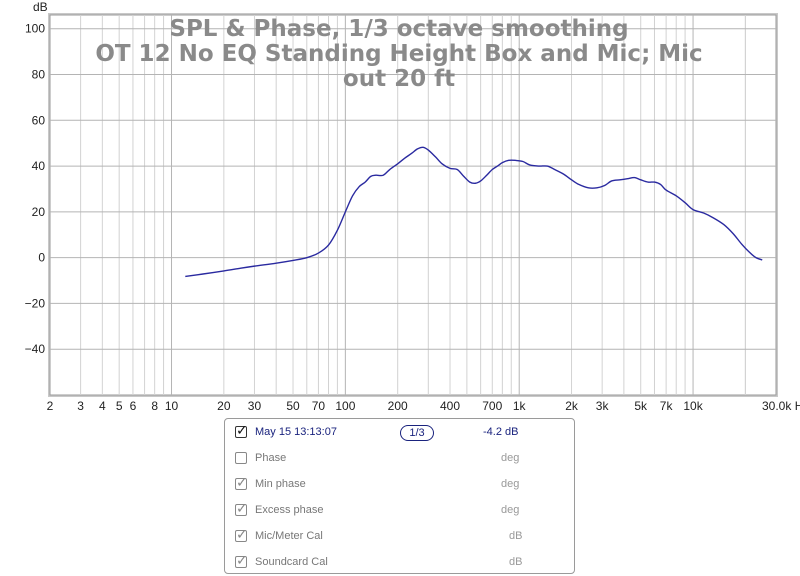  I want to click on y-tick-label: −20, so click(35, 303).